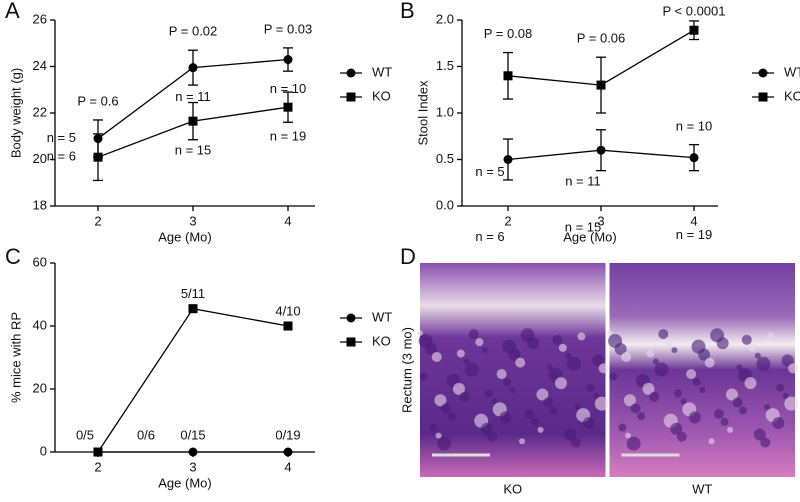 This screenshot has height=502, width=800. What do you see at coordinates (40, 111) in the screenshot?
I see `y-tick-label: 22` at bounding box center [40, 111].